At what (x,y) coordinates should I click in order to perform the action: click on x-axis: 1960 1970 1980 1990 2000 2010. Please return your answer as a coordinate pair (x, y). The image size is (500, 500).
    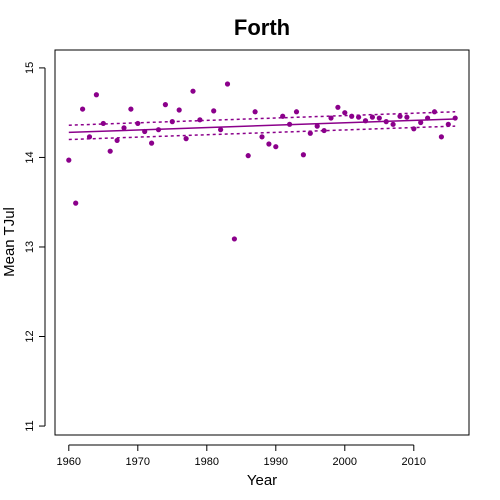
    Looking at the image, I should click on (241, 456).